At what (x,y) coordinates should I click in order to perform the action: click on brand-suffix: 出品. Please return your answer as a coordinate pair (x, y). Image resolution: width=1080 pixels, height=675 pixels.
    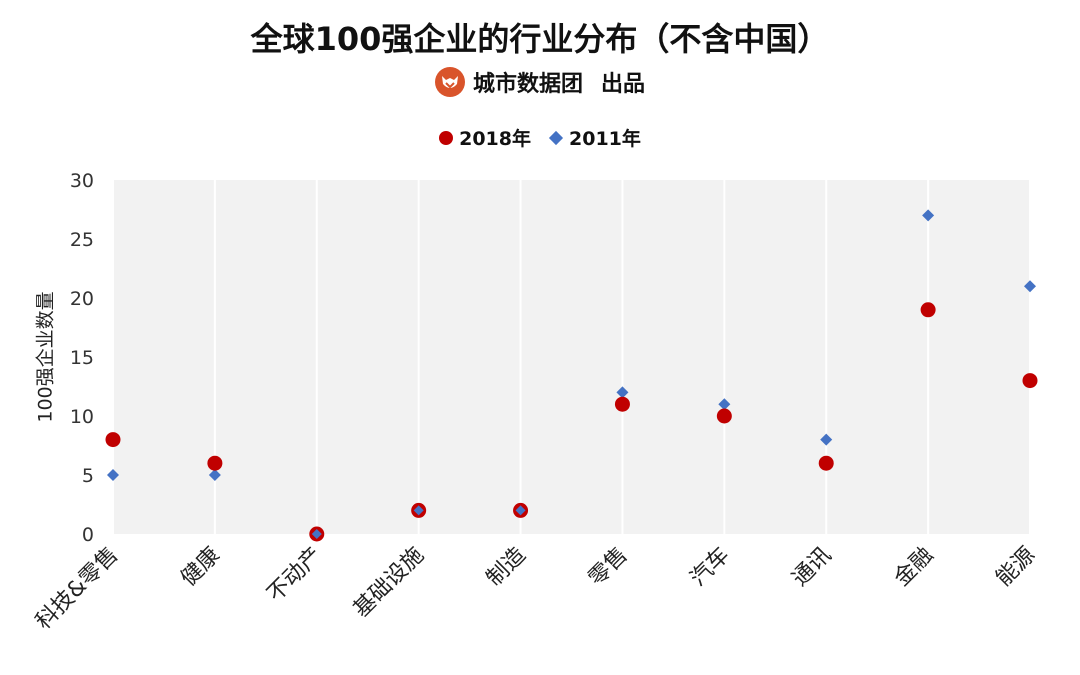
    Looking at the image, I should click on (623, 84).